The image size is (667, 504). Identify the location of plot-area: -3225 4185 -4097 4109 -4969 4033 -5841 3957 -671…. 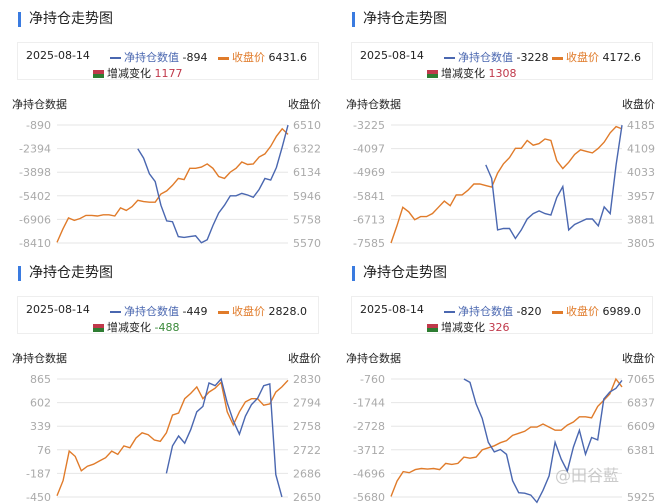
(504, 184).